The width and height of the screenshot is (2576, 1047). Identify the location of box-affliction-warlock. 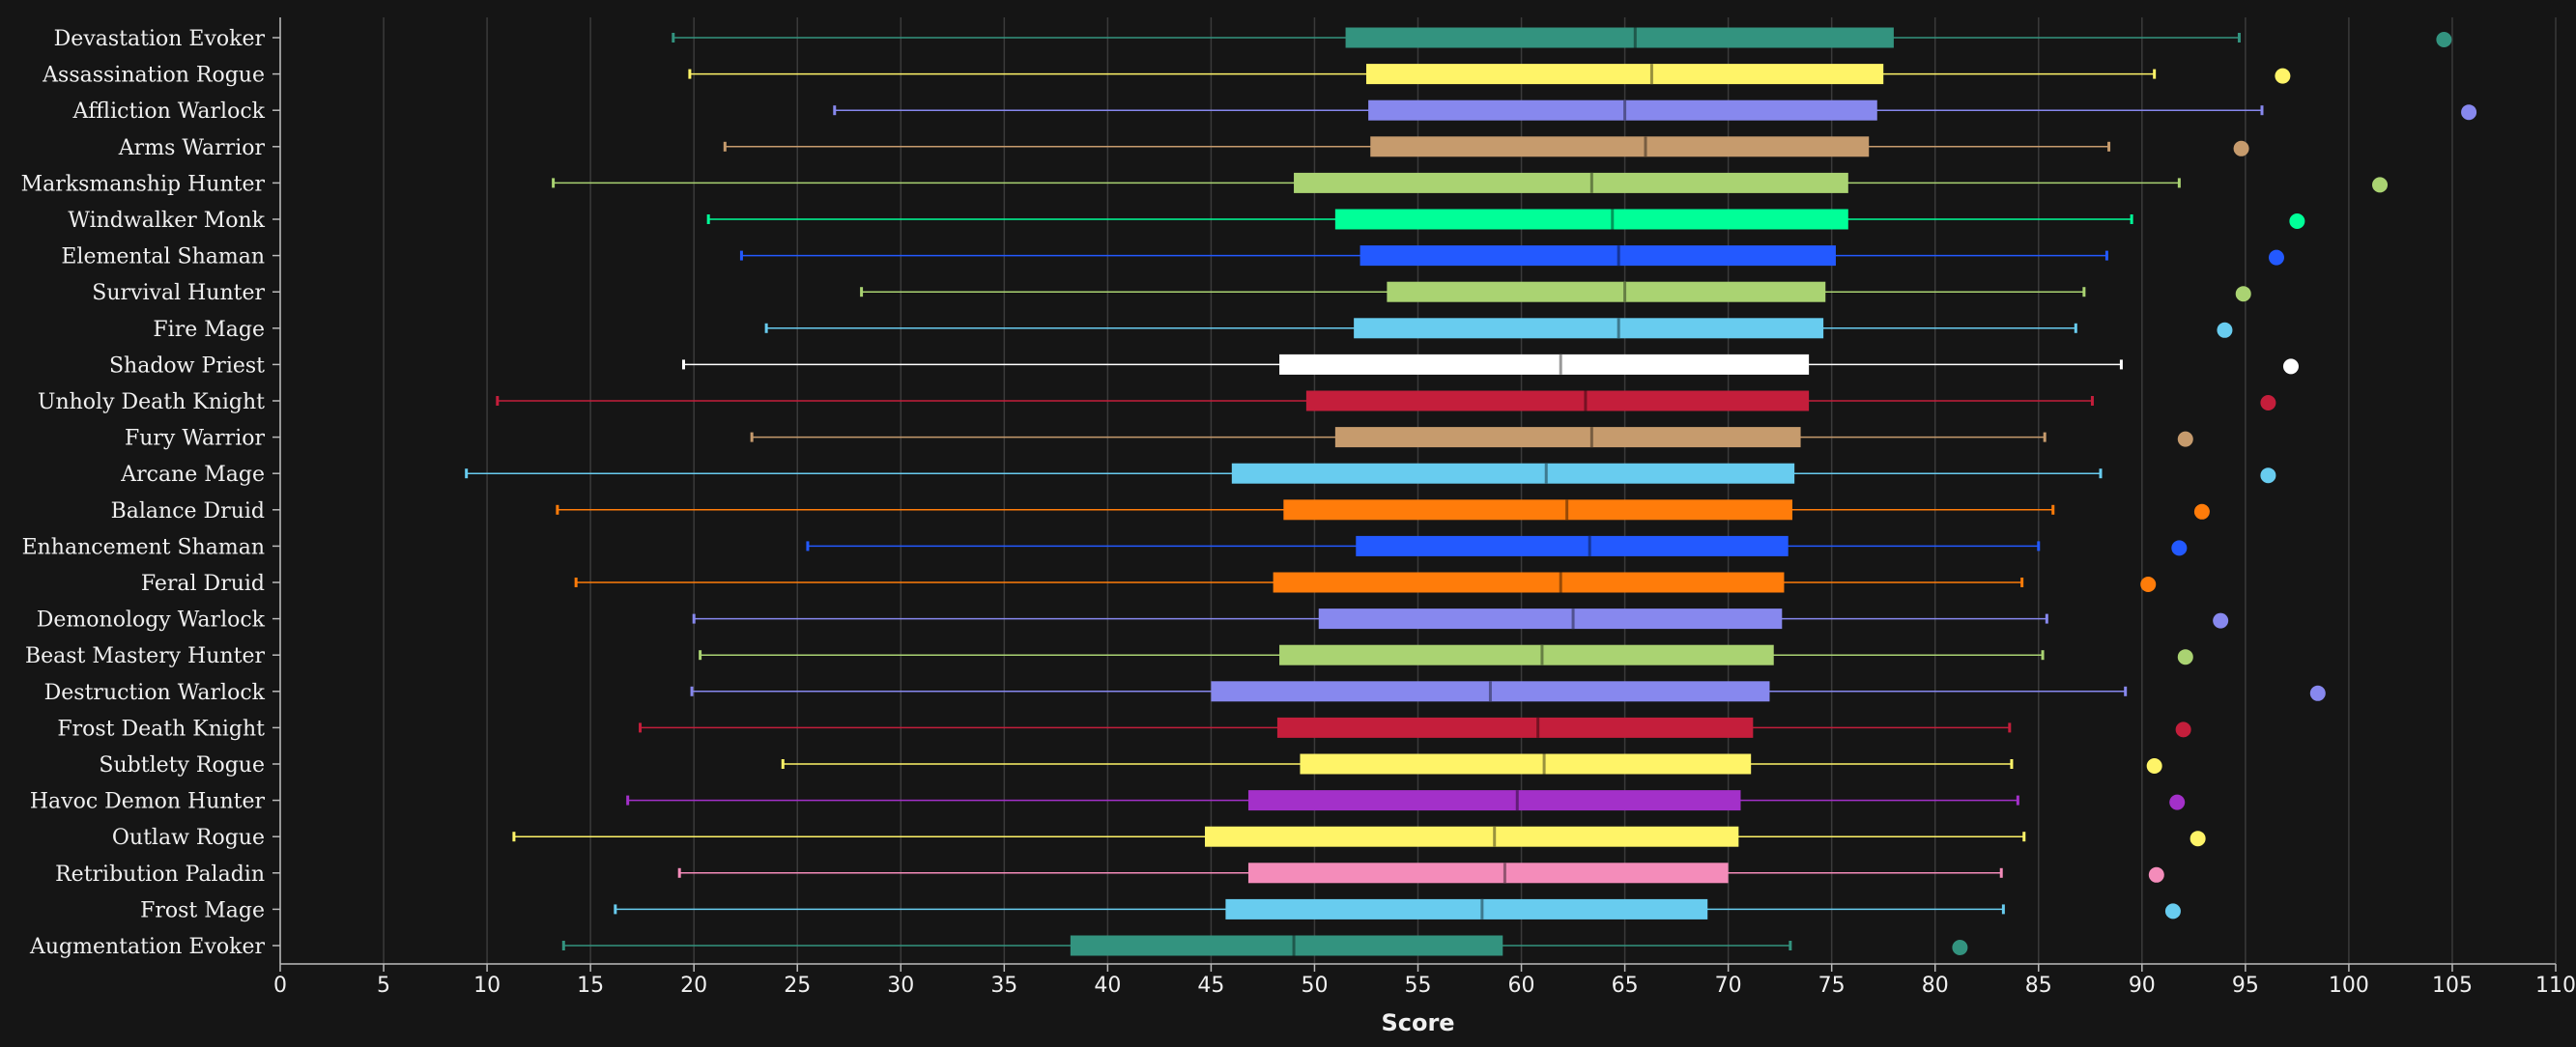
(1623, 110).